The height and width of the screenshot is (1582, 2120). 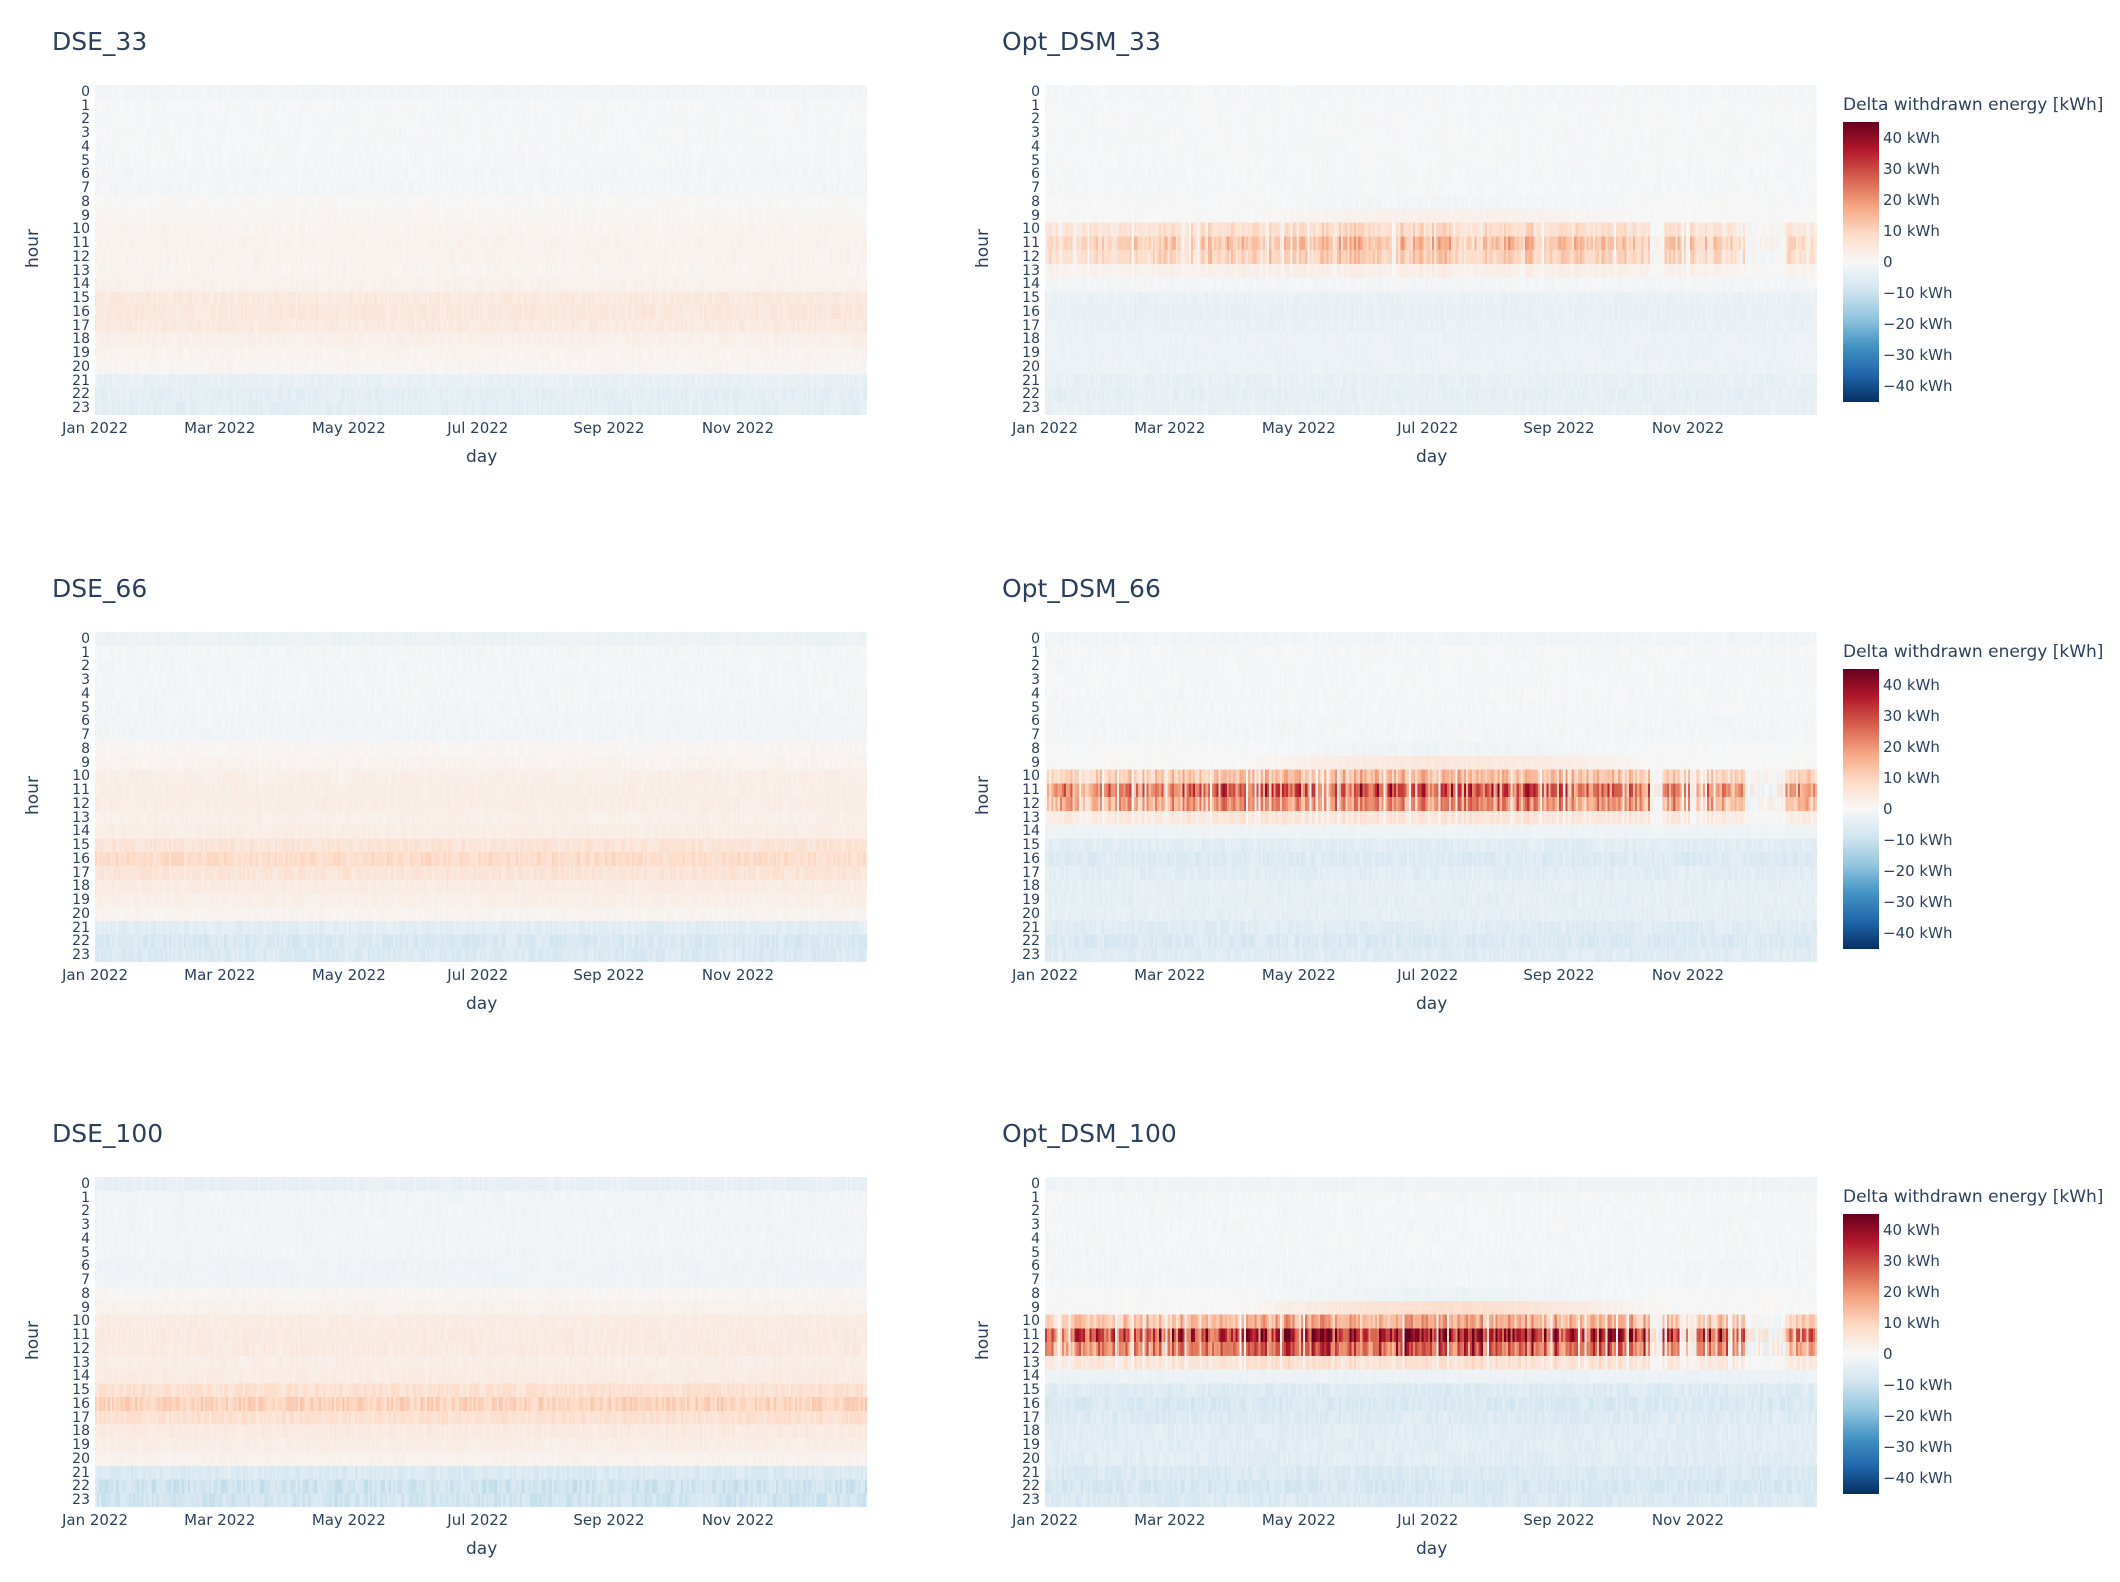 What do you see at coordinates (1081, 588) in the screenshot?
I see `panel-title: Opt_DSM_66` at bounding box center [1081, 588].